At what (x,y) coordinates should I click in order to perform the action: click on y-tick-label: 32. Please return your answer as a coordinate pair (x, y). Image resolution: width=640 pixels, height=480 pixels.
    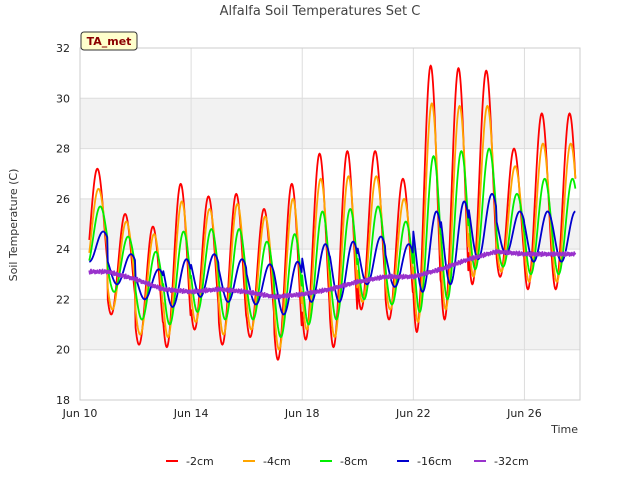
    Looking at the image, I should click on (63, 48).